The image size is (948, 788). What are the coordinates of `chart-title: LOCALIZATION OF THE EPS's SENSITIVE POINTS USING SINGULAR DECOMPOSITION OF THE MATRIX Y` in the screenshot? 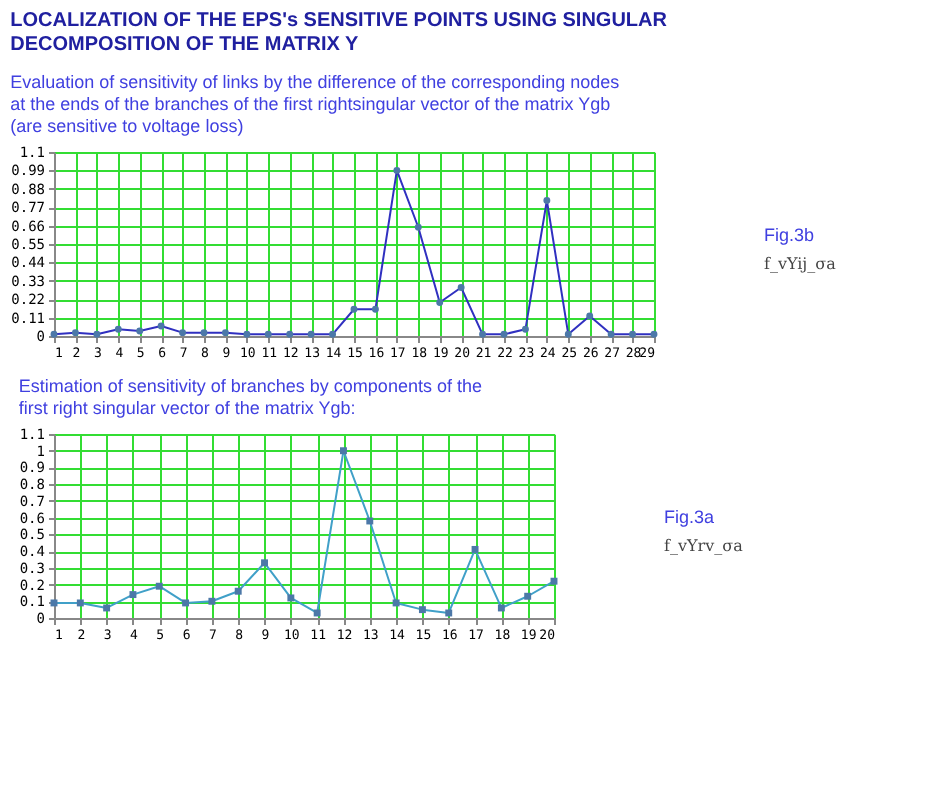 It's located at (339, 33).